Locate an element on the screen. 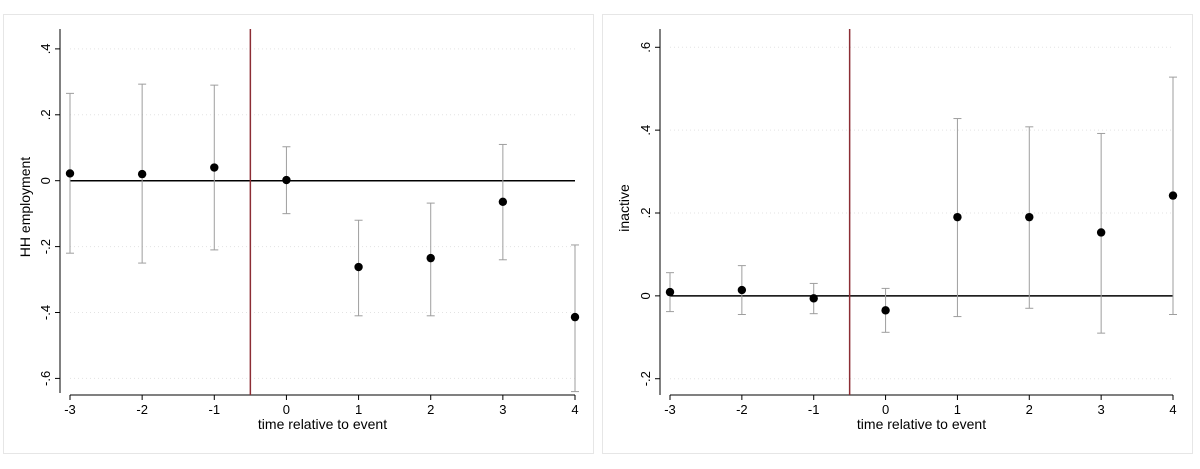 Image resolution: width=1200 pixels, height=469 pixels. y-tick-label: -.6 is located at coordinates (45, 378).